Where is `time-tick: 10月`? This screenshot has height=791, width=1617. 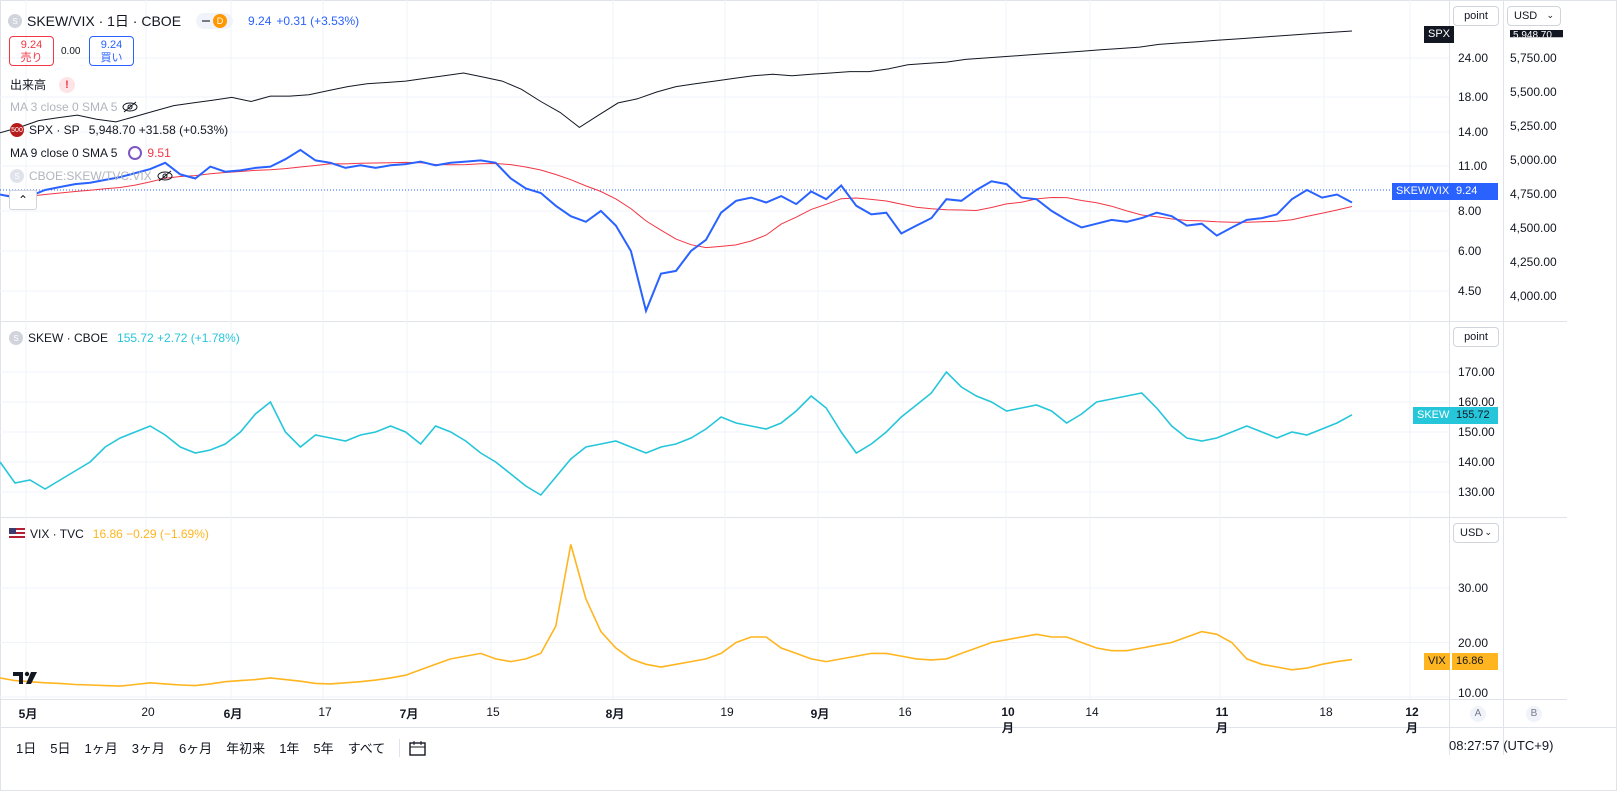
time-tick: 10月 is located at coordinates (1008, 720).